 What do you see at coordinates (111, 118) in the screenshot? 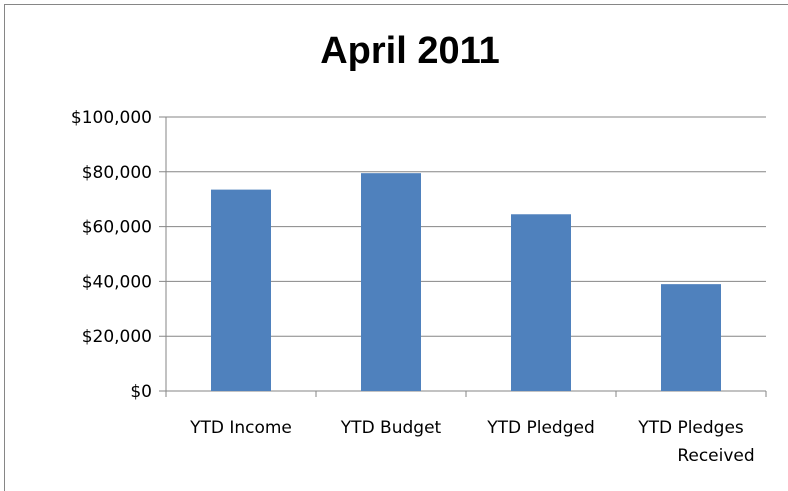
I see `y-tick-label: $100,000` at bounding box center [111, 118].